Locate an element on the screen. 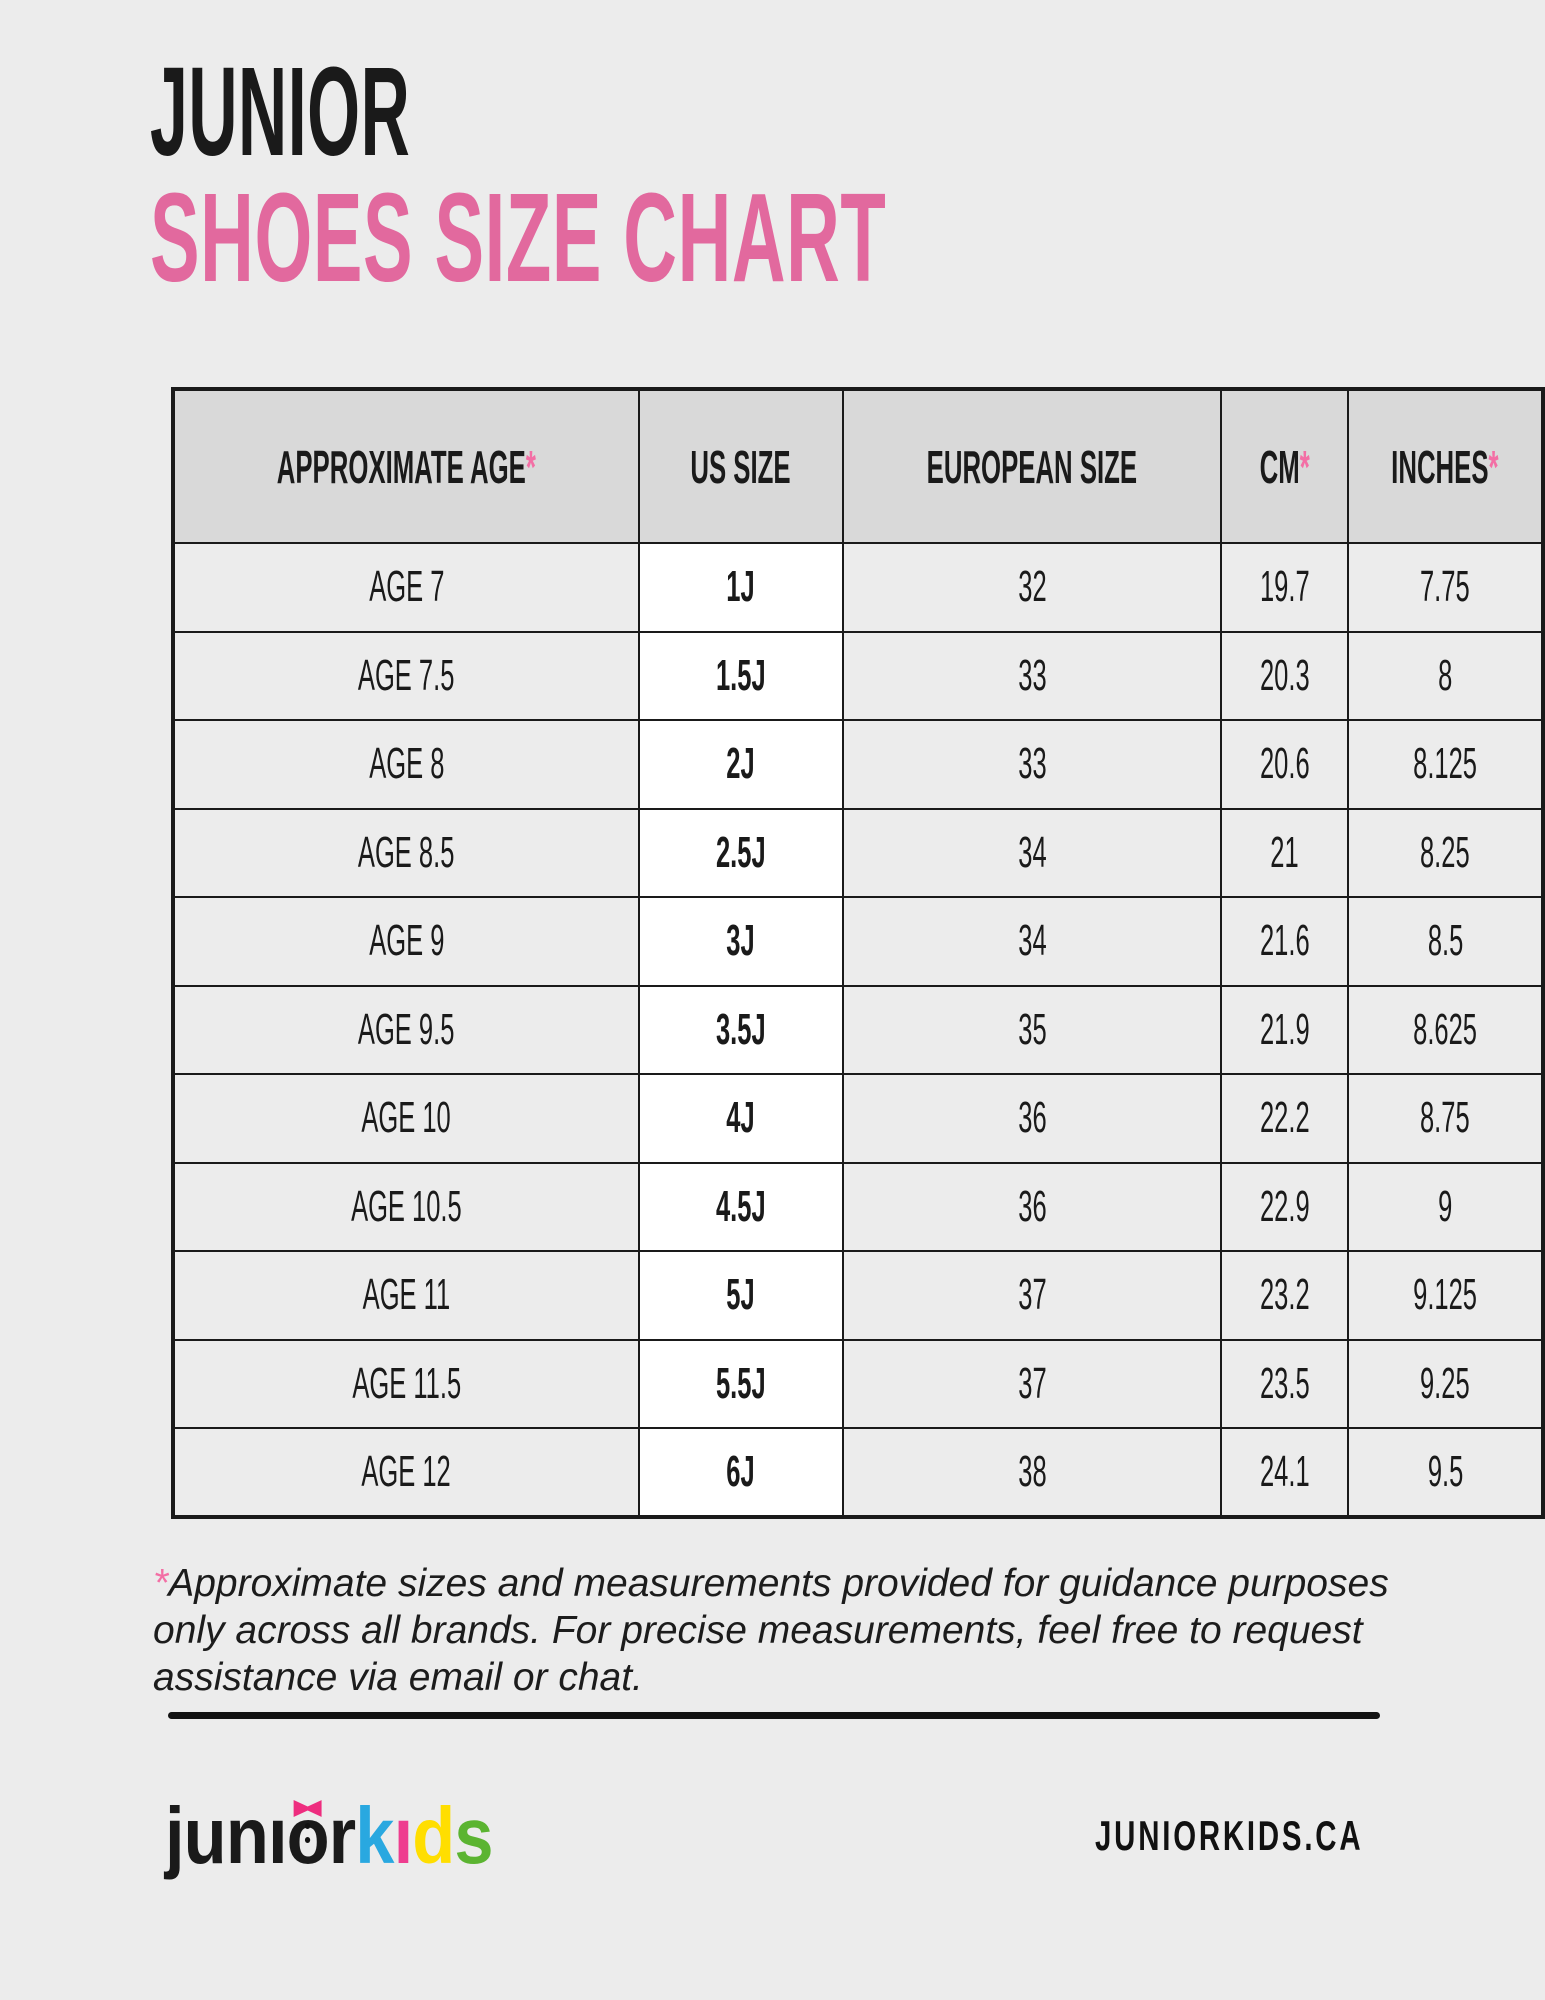 The image size is (1545, 2000). logo-letter: r is located at coordinates (342, 1835).